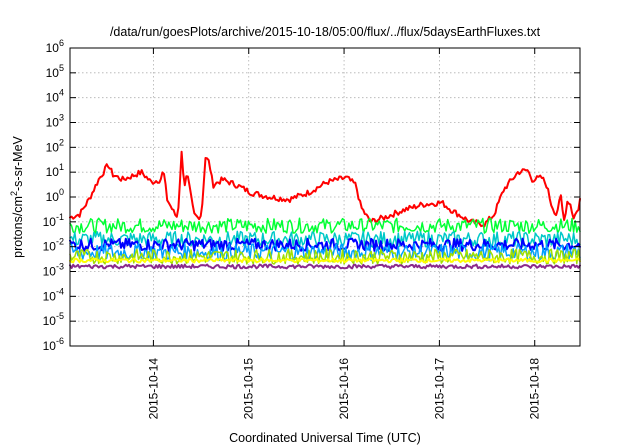 The image size is (640, 448). What do you see at coordinates (61, 142) in the screenshot?
I see `y-tick-exp: 2` at bounding box center [61, 142].